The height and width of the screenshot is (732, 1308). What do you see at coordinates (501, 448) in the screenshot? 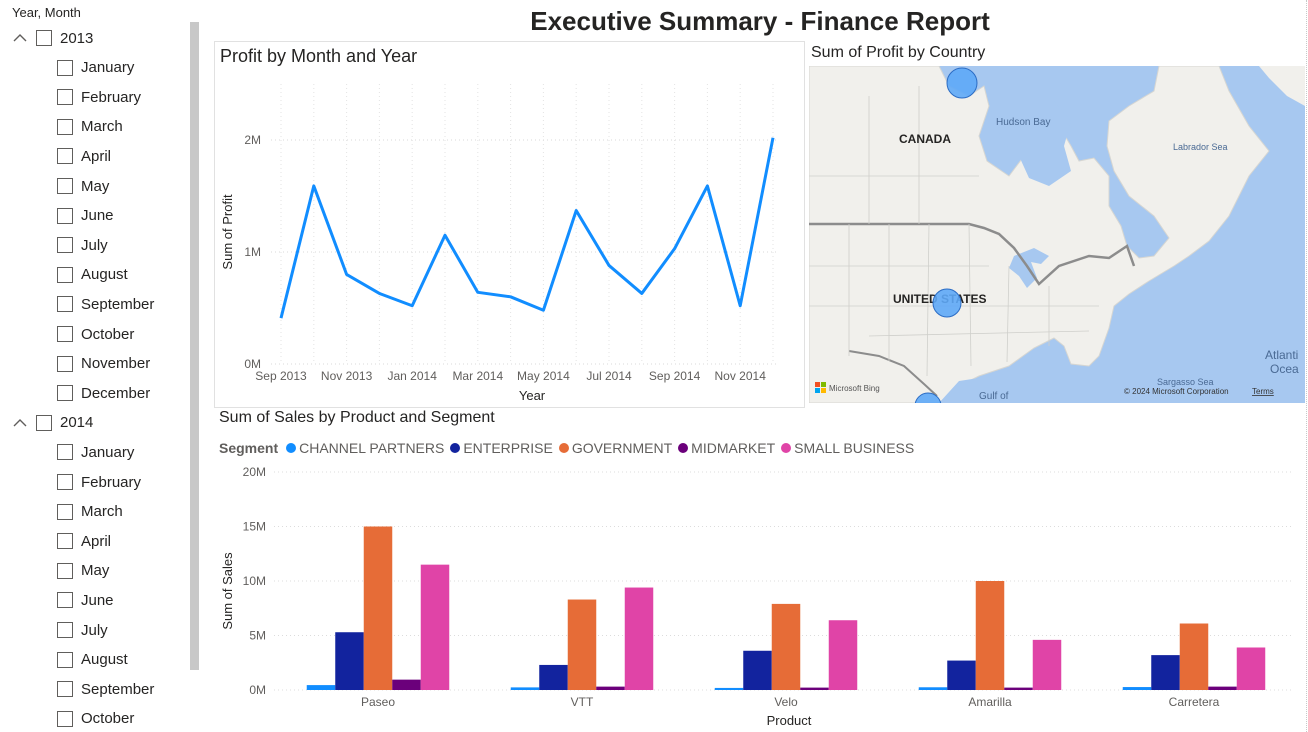
I see `legend-item: ENTERPRISE` at bounding box center [501, 448].